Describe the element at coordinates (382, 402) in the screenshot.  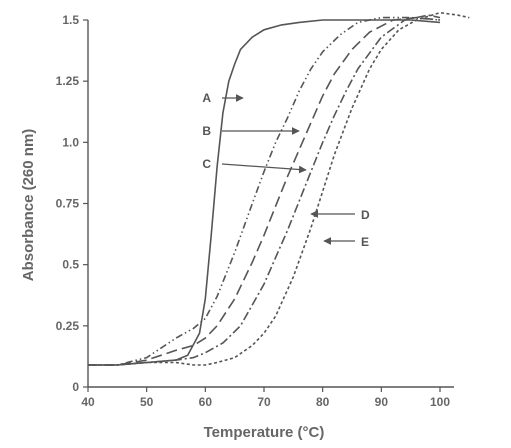
I see `x-tick-label: 90` at that location.